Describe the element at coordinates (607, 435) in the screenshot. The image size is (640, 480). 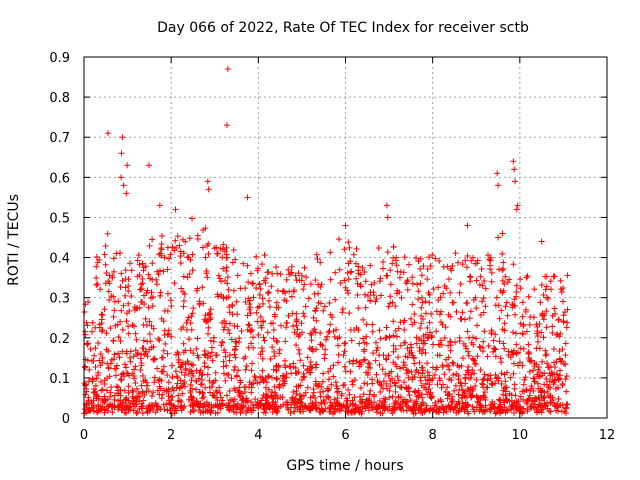
I see `x-tick-label: 12` at that location.